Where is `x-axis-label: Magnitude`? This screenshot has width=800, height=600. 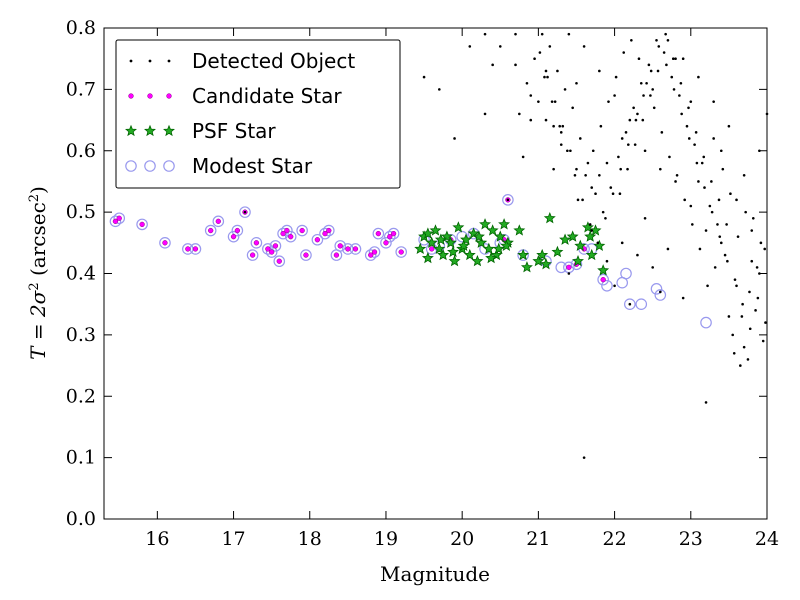 x-axis-label: Magnitude is located at coordinates (435, 574).